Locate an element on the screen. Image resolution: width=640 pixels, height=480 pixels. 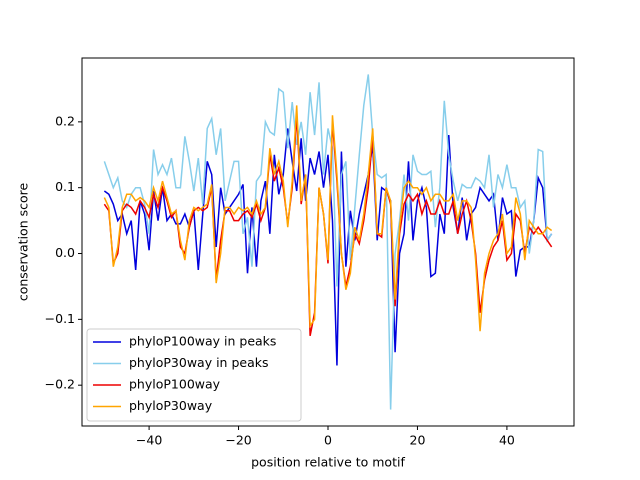
x-tick-label: −20 is located at coordinates (238, 440).